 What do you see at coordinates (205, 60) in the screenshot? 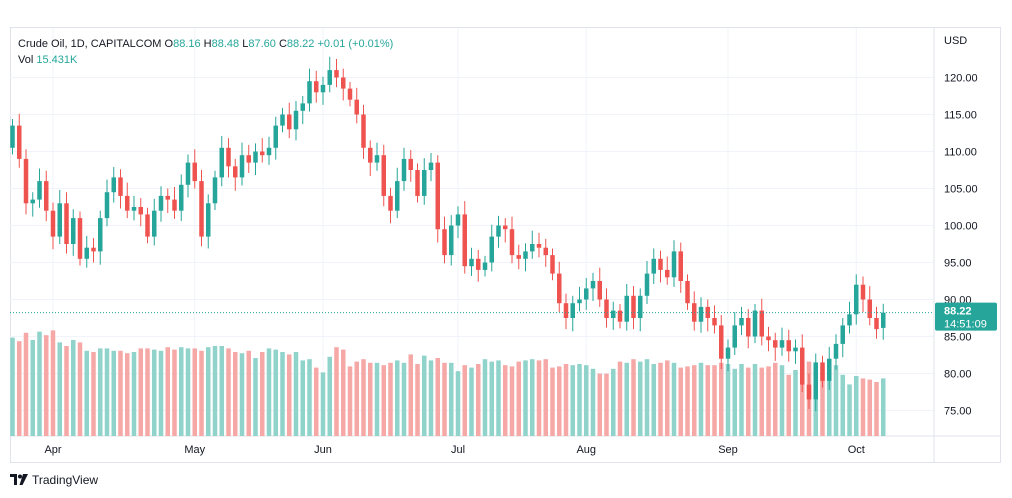
I see `legend-volume-row: Vol 15.431K` at bounding box center [205, 60].